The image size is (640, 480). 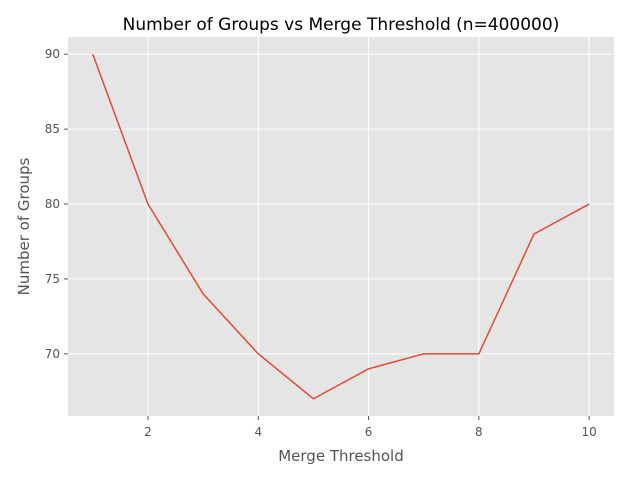 What do you see at coordinates (52, 204) in the screenshot?
I see `y-tick-label: 80` at bounding box center [52, 204].